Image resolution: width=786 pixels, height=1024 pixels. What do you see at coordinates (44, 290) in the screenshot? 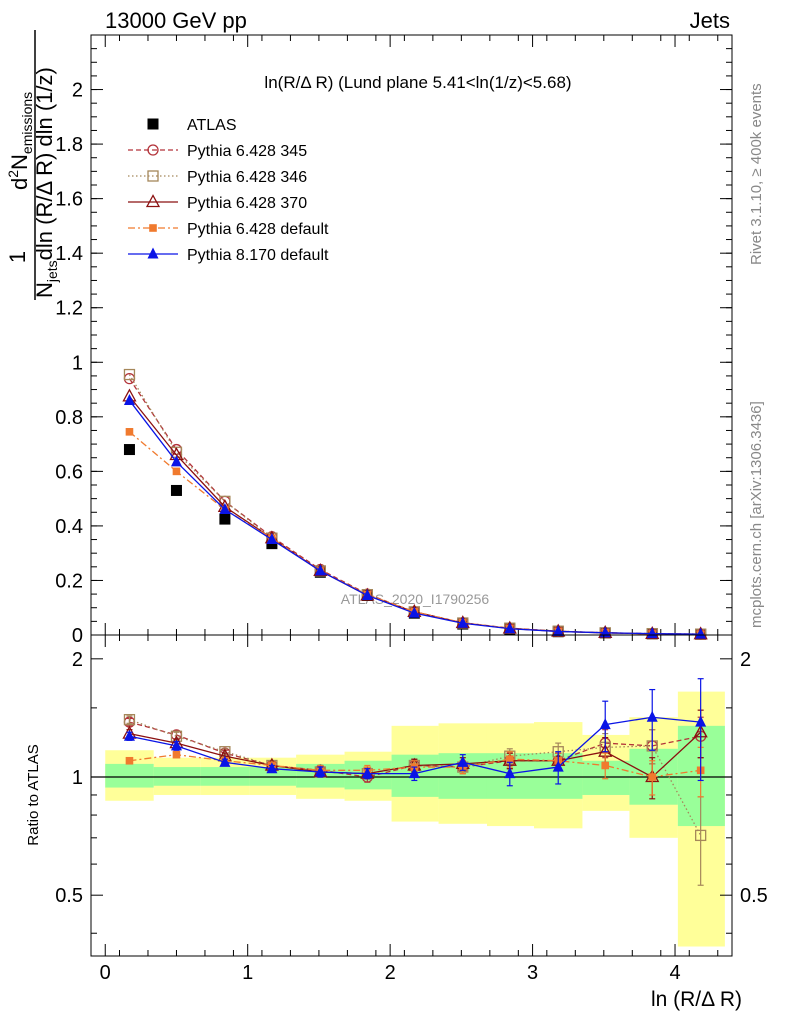
I see `ylabel-njets: N` at bounding box center [44, 290].